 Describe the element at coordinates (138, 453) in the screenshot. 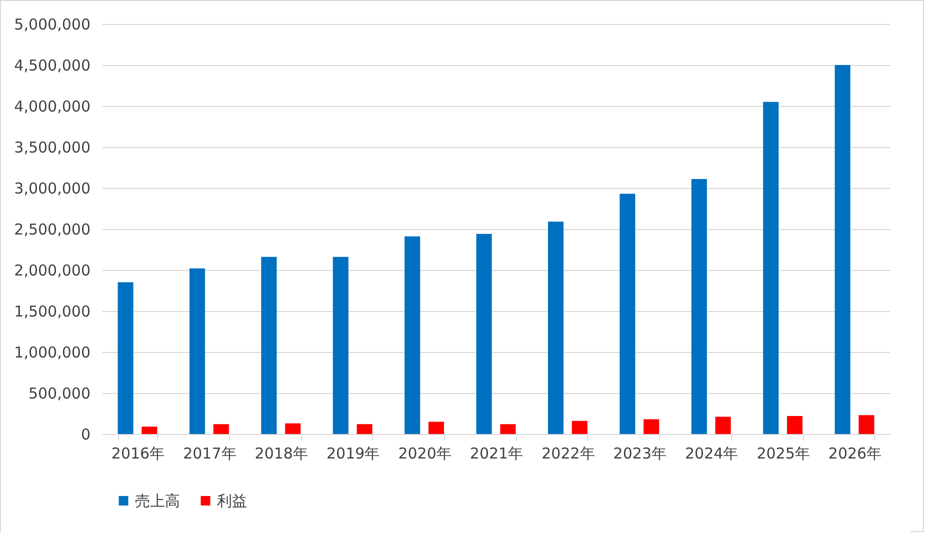

I see `x-tick-label: 2016年` at that location.